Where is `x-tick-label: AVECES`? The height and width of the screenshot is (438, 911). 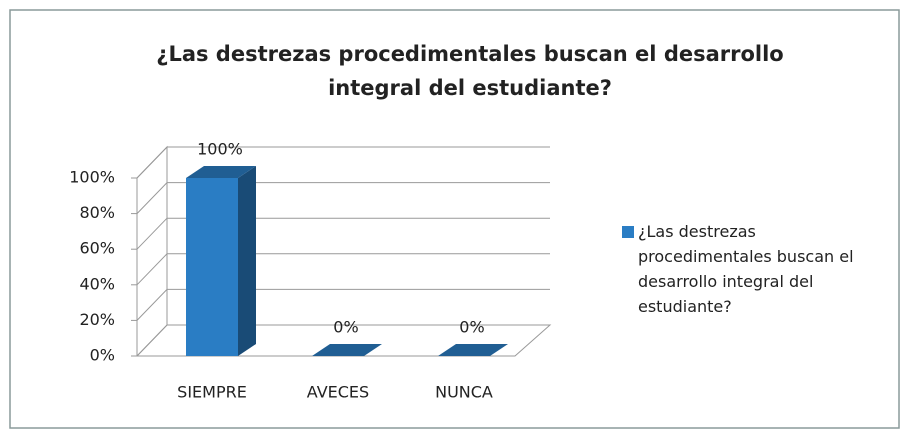 x-tick-label: AVECES is located at coordinates (338, 392).